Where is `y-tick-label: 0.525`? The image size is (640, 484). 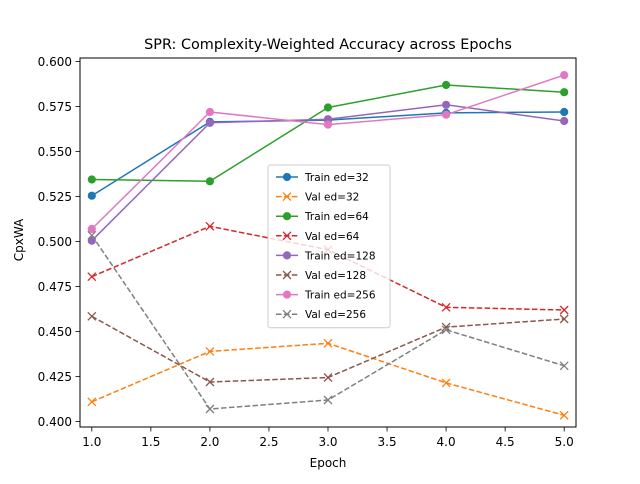
y-tick-label: 0.525 is located at coordinates (55, 197).